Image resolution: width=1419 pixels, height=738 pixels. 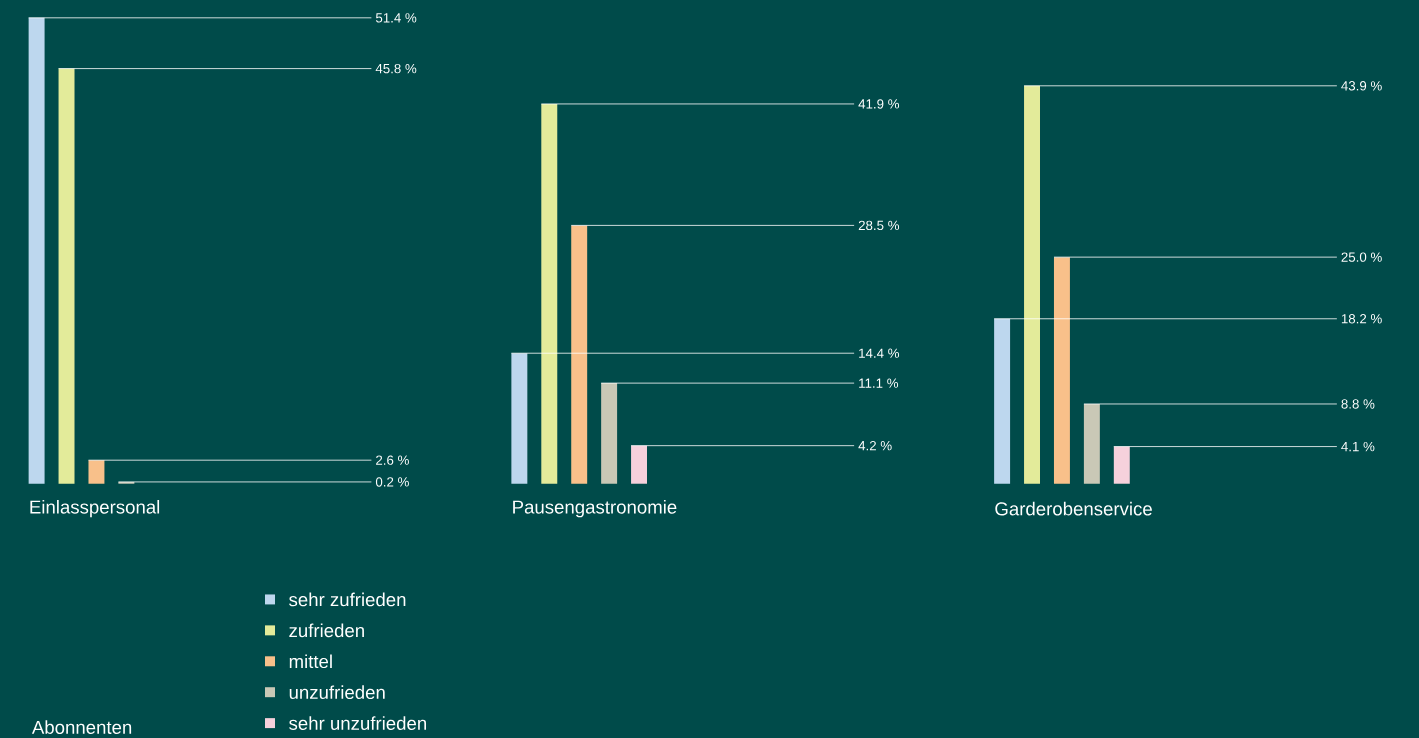 I want to click on data-label: 25.0 %, so click(x=1361, y=257).